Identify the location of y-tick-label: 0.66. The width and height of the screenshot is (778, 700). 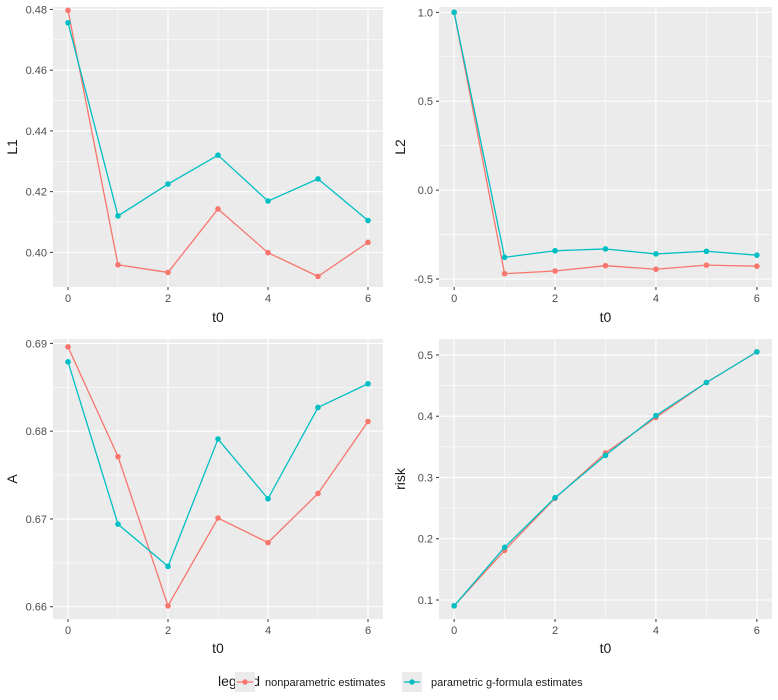
(36, 608).